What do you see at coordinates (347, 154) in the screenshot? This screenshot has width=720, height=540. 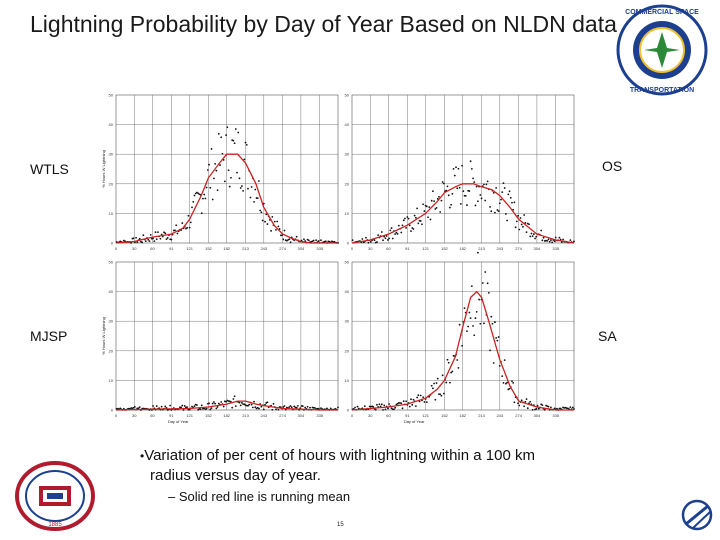 I see `y-tick-label: 30` at bounding box center [347, 154].